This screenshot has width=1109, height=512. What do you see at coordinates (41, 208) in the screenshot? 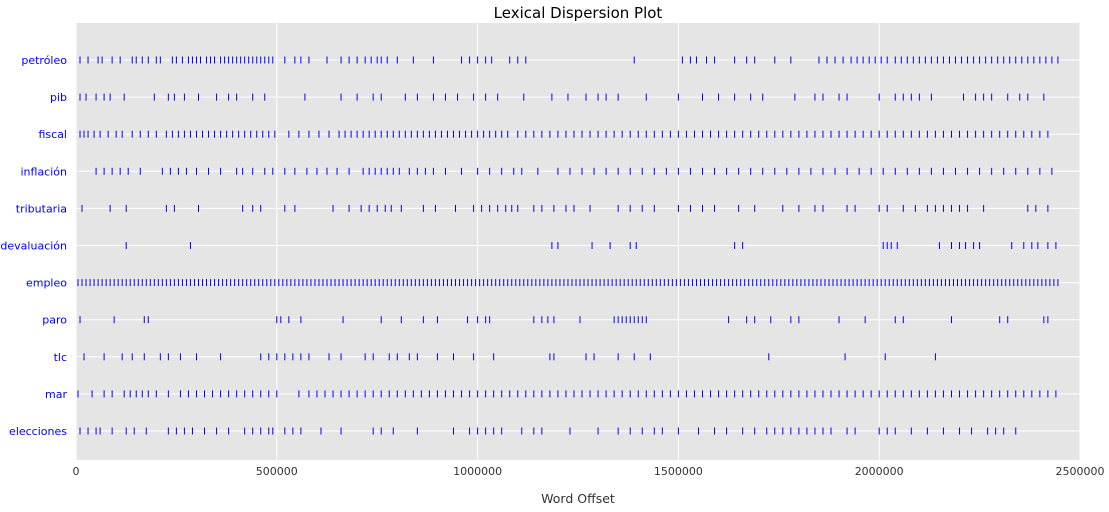
I see `word-label: tributaria` at bounding box center [41, 208].